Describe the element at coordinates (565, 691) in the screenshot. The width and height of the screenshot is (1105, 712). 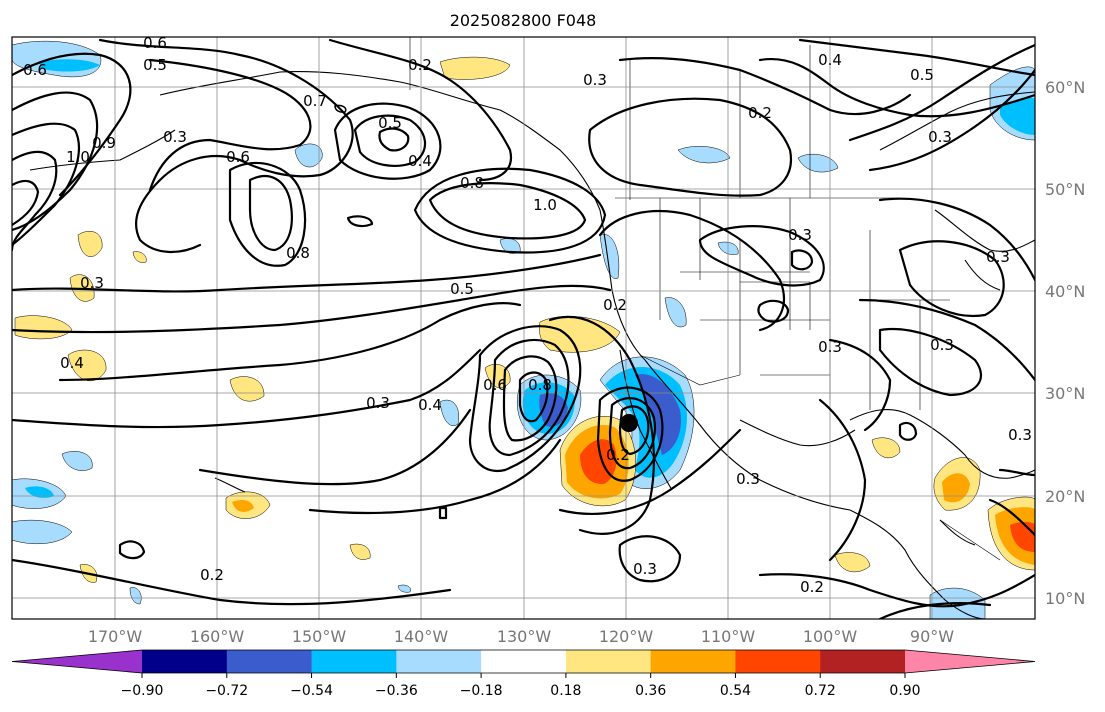
I see `colorbar-tick-label: 0.18` at that location.